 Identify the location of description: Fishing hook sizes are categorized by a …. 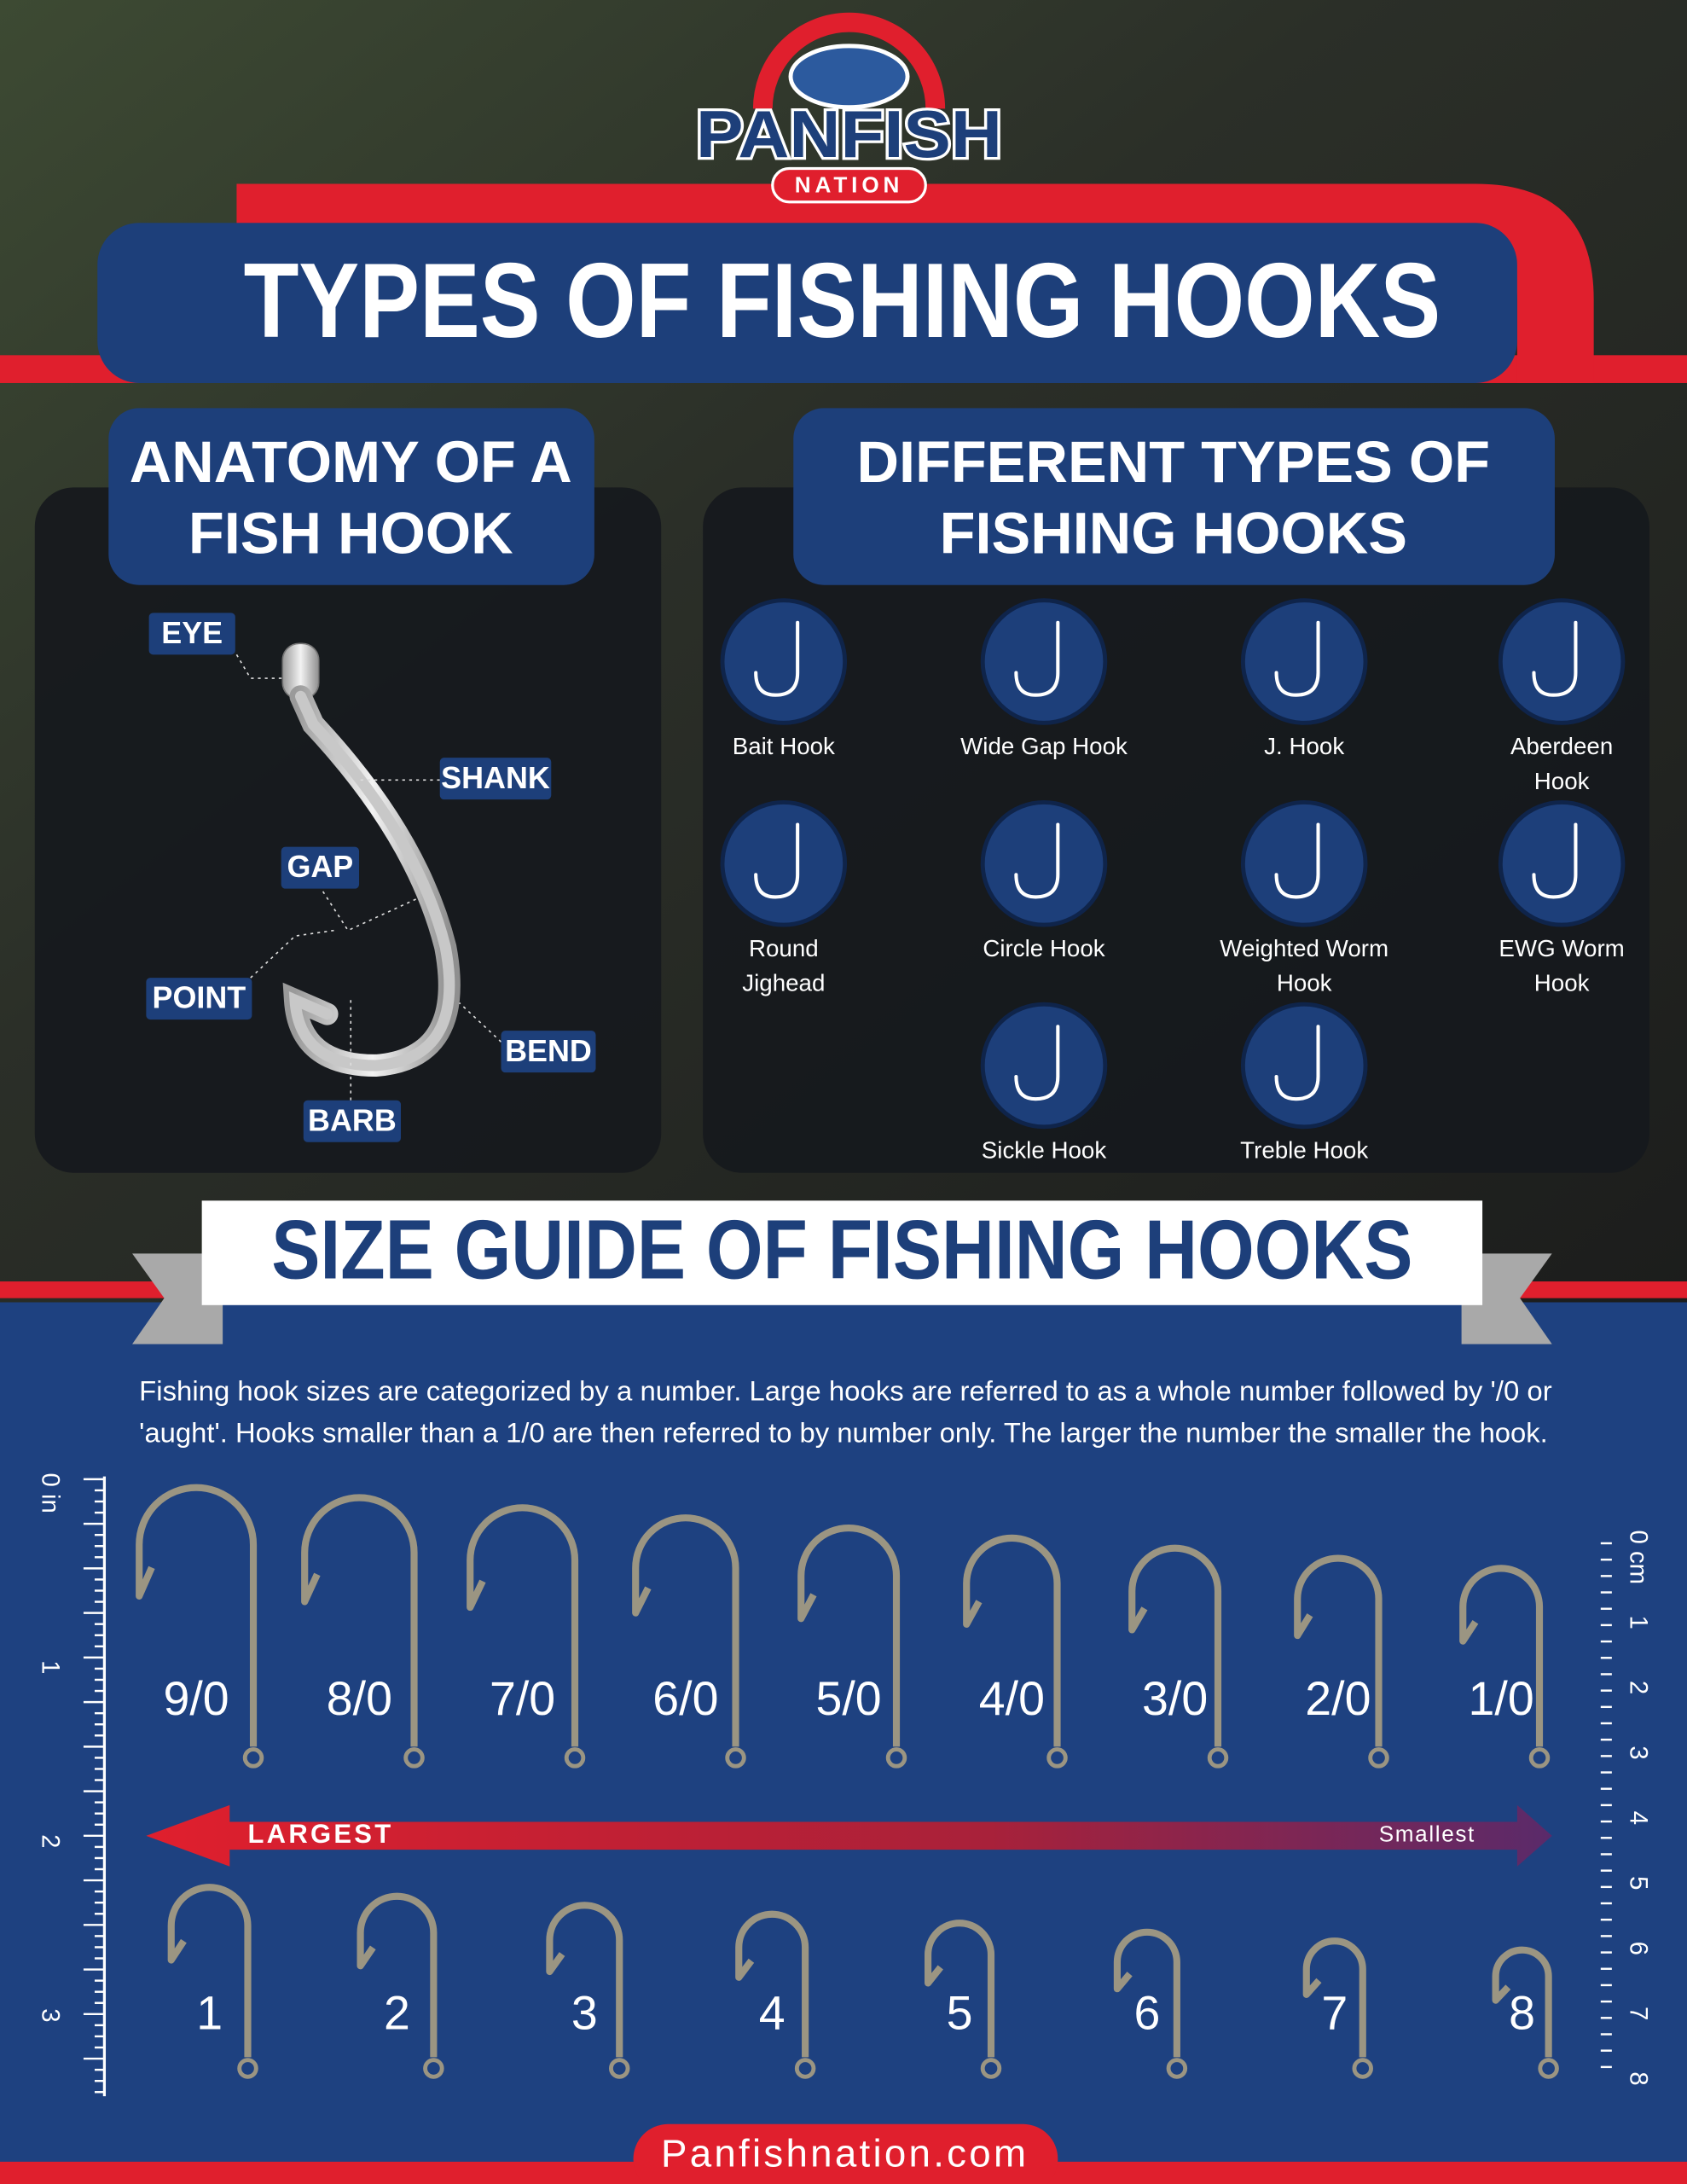
(846, 1390).